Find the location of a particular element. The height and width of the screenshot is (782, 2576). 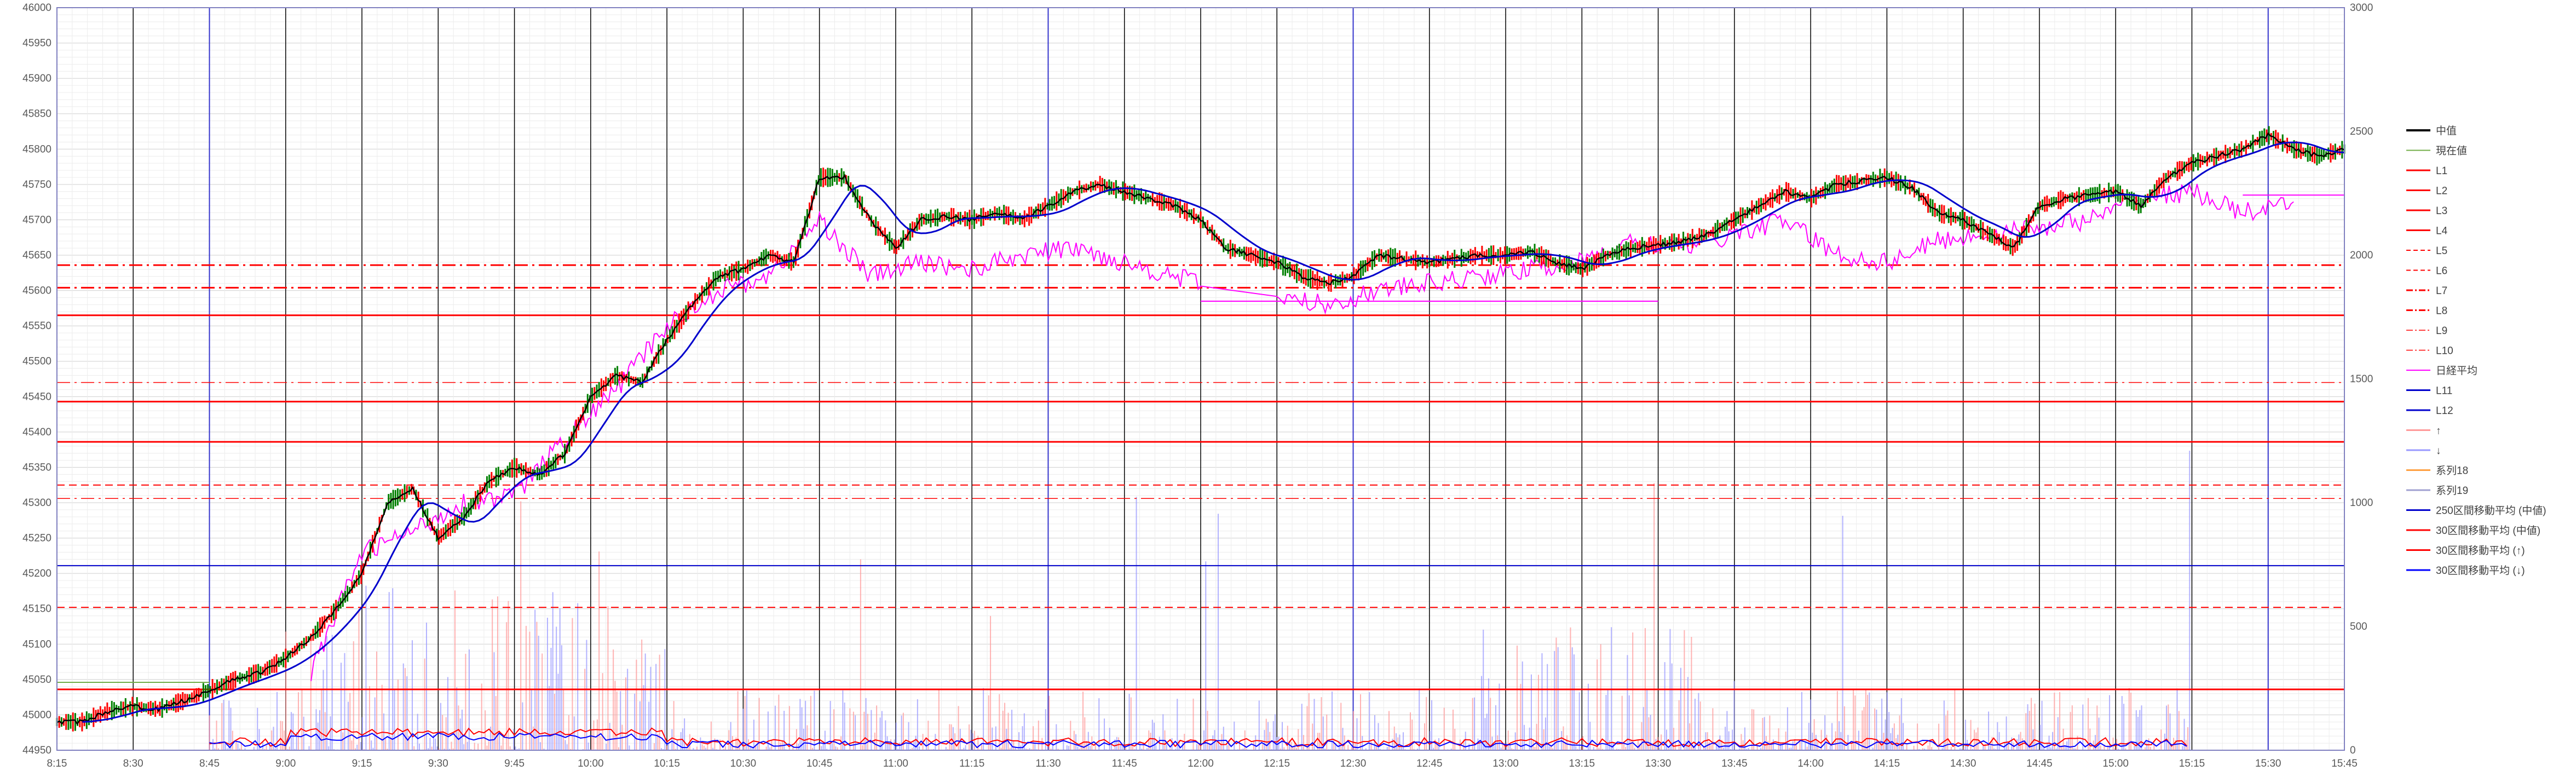

legend-label: L12 is located at coordinates (2444, 411).